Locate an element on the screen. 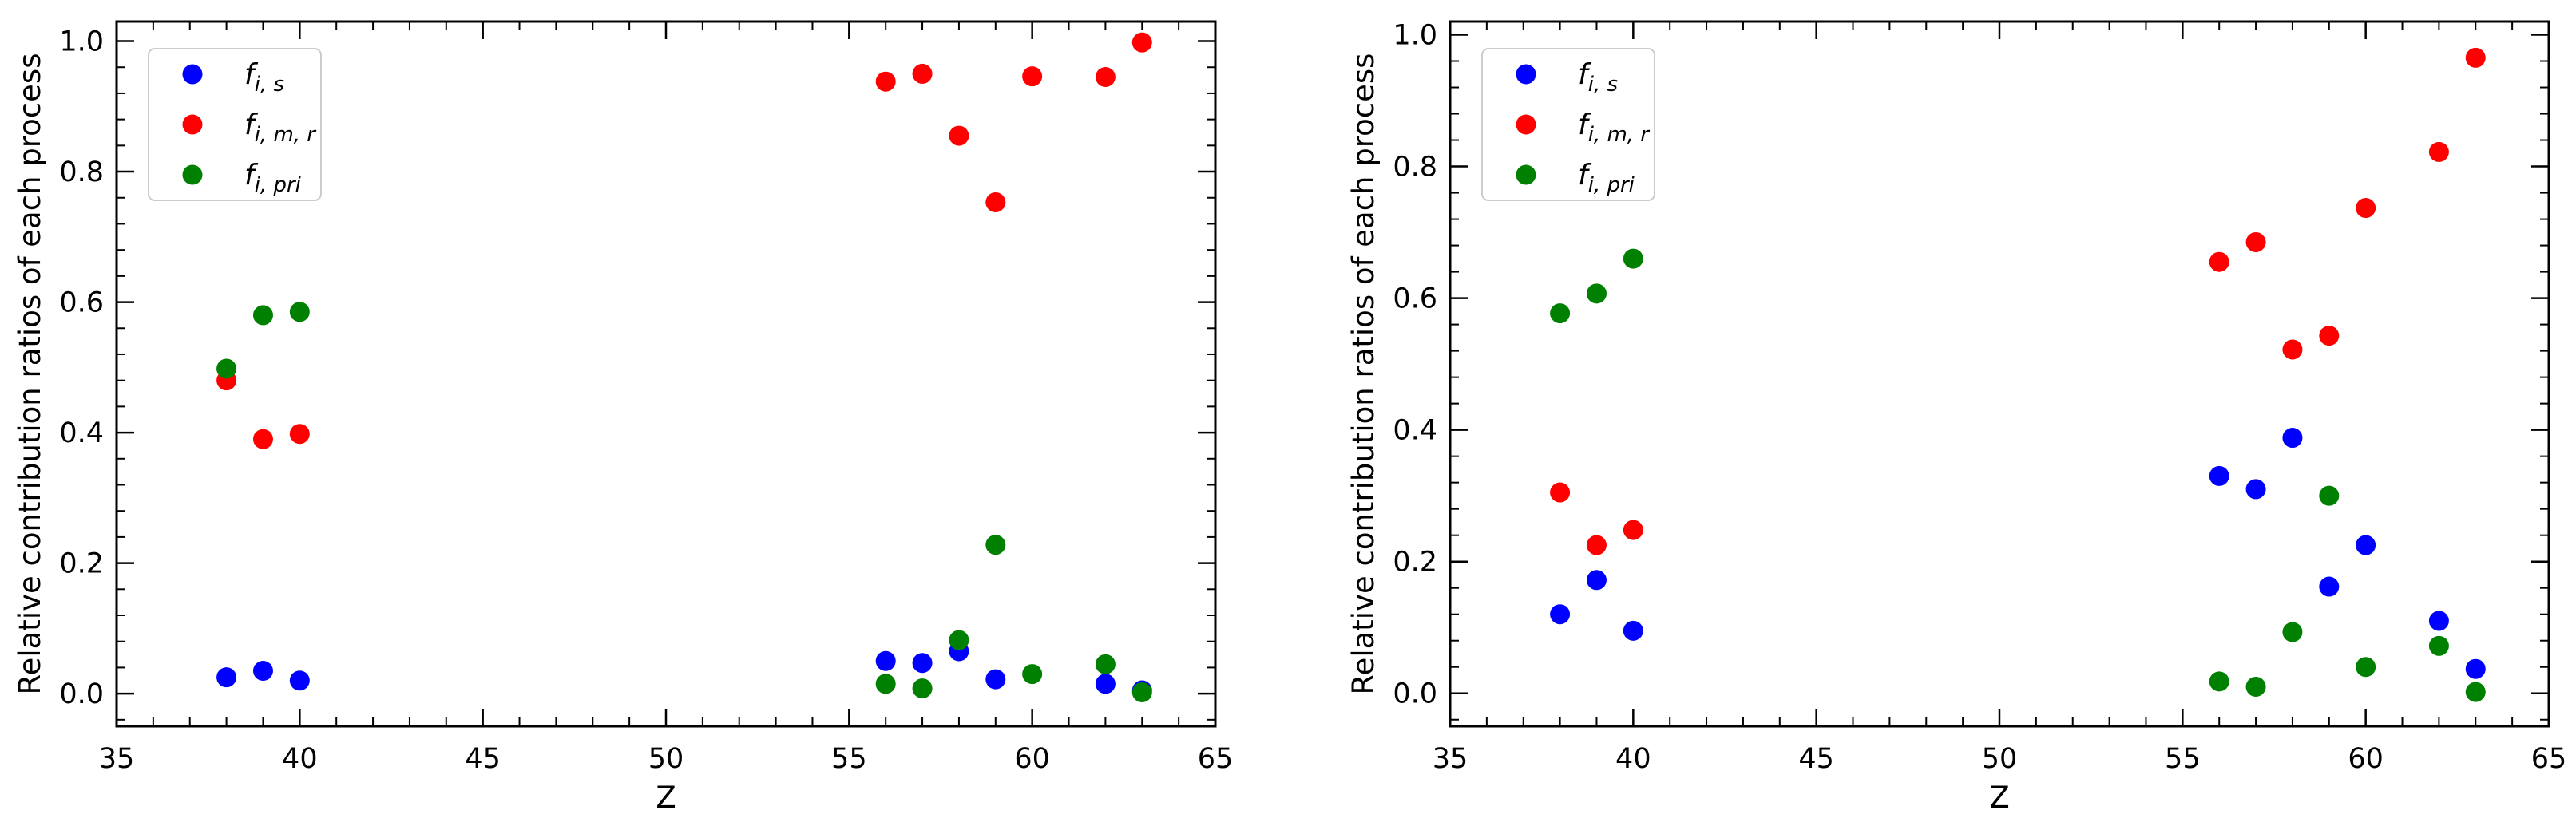 The height and width of the screenshot is (822, 2576). legend-label: fi, s is located at coordinates (264, 77).